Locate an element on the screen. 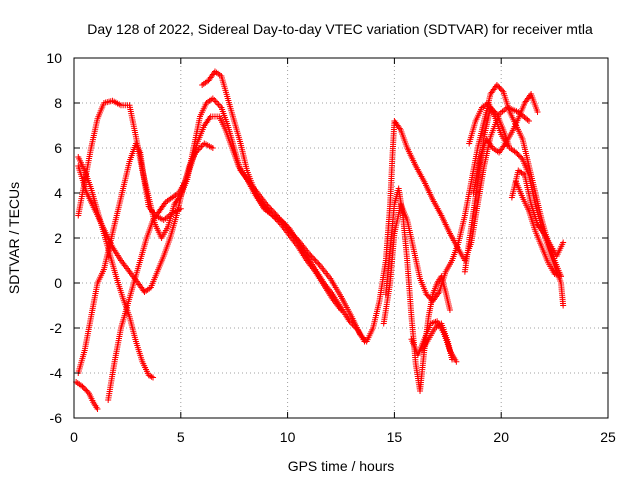 The image size is (640, 485). x-tick-label: 10 is located at coordinates (288, 437).